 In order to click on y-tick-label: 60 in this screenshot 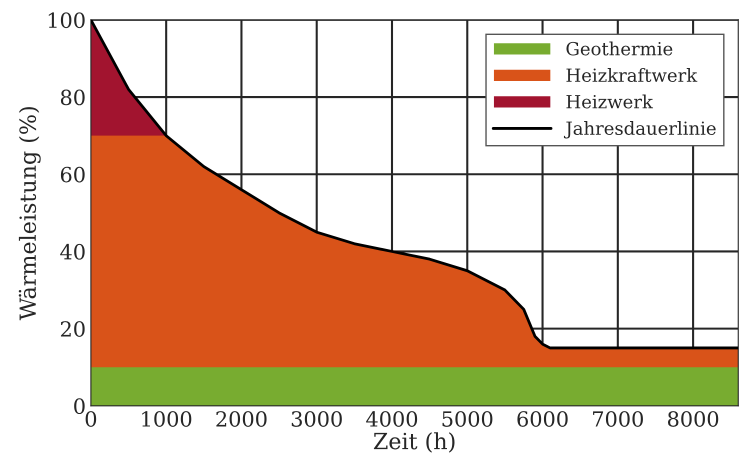, I will do `click(72, 174)`.